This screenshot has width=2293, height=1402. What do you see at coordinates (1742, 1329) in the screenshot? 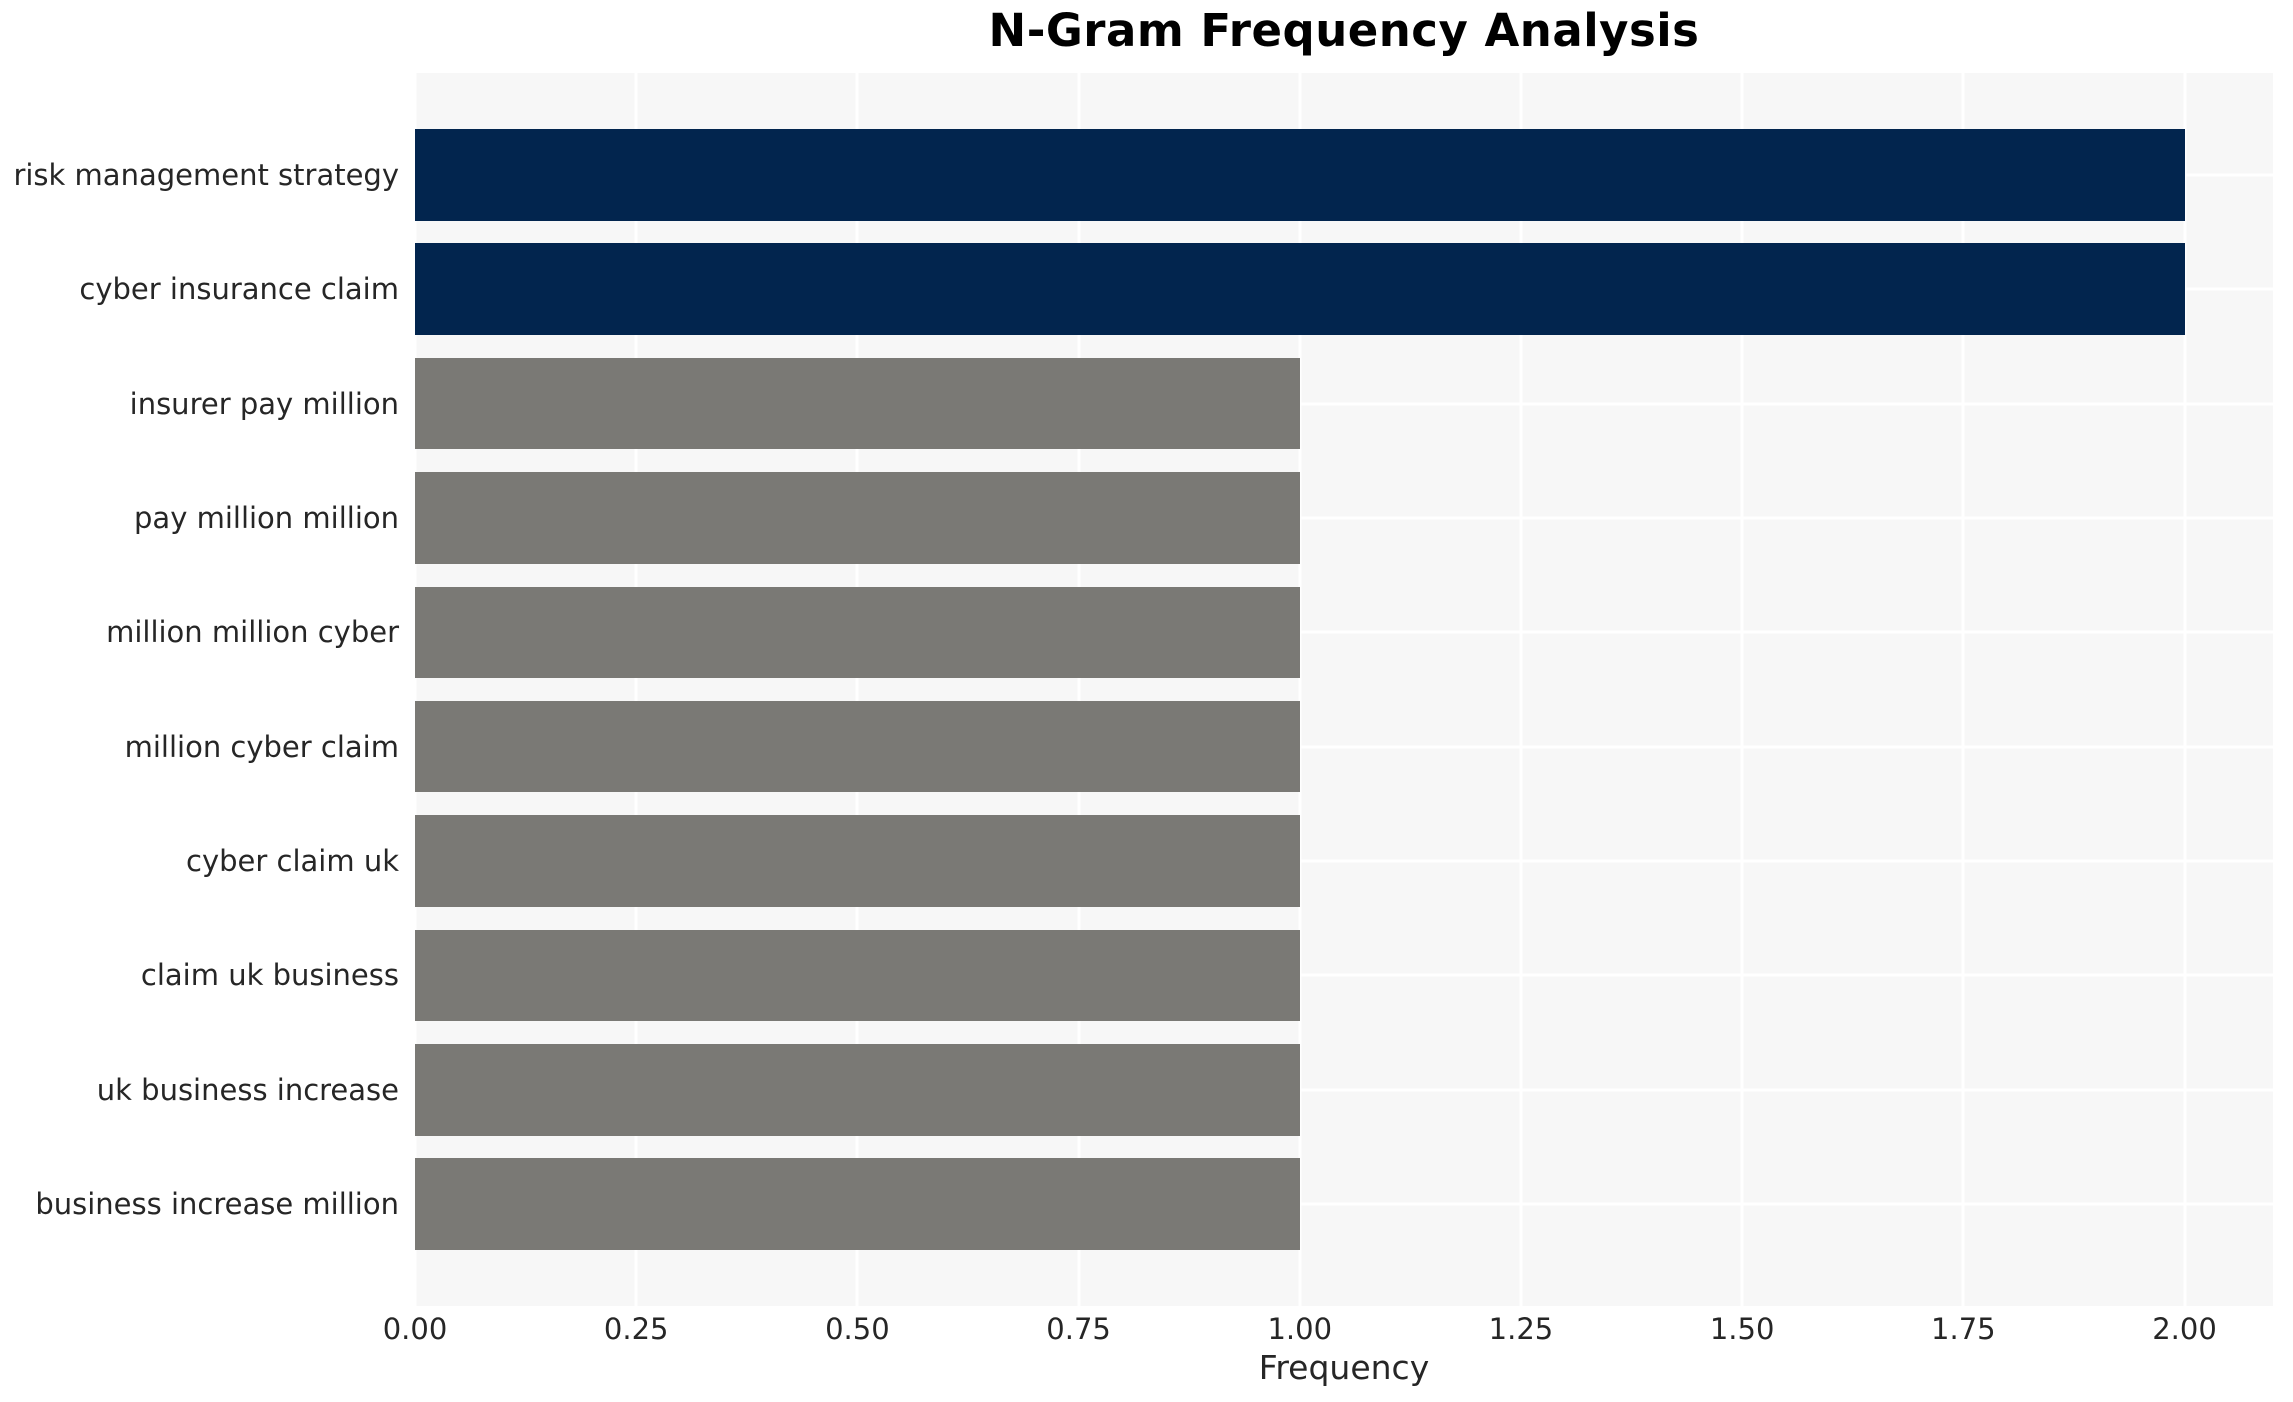
I see `x-axis-tick-label: 1.50` at bounding box center [1742, 1329].